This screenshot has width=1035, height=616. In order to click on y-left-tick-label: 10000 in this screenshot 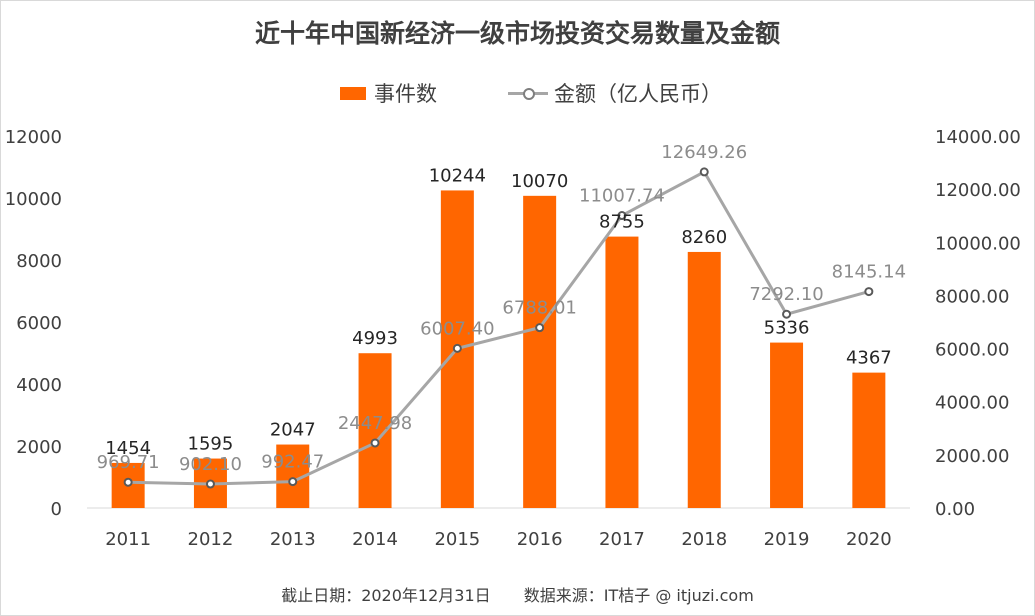, I will do `click(33, 199)`.